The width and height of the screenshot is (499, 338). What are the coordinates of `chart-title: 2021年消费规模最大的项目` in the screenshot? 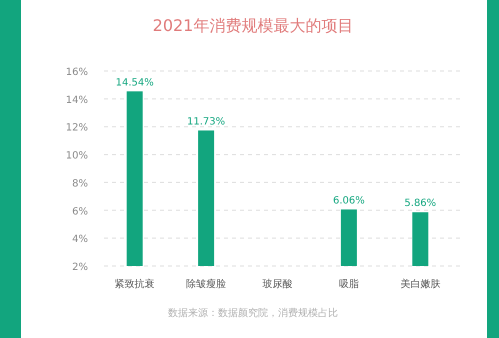 It's located at (253, 25).